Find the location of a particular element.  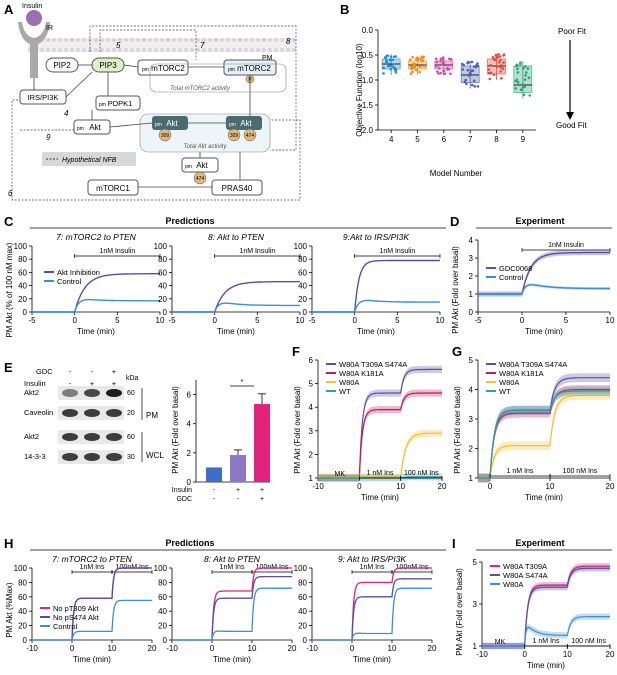

f-legend-item: WT is located at coordinates (345, 391).